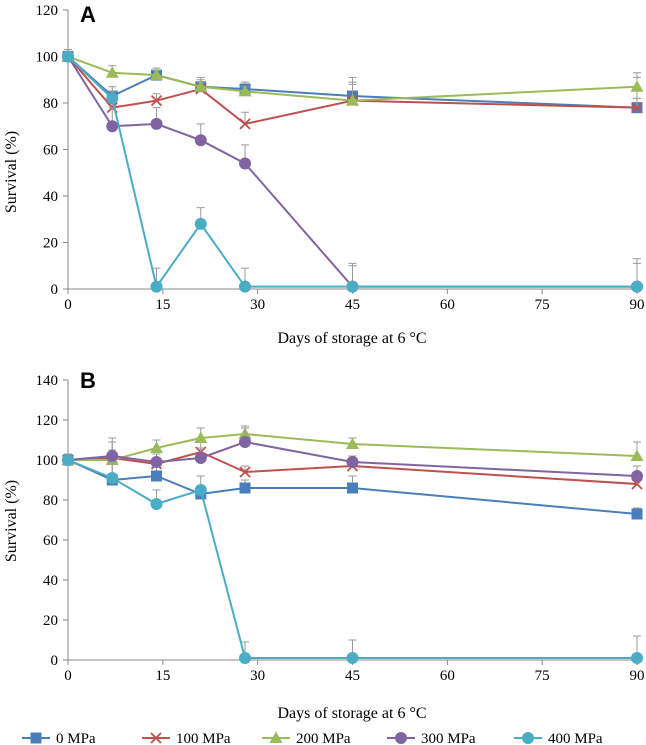 This screenshot has height=745, width=646. What do you see at coordinates (68, 305) in the screenshot?
I see `x-tick-label-a: 0` at bounding box center [68, 305].